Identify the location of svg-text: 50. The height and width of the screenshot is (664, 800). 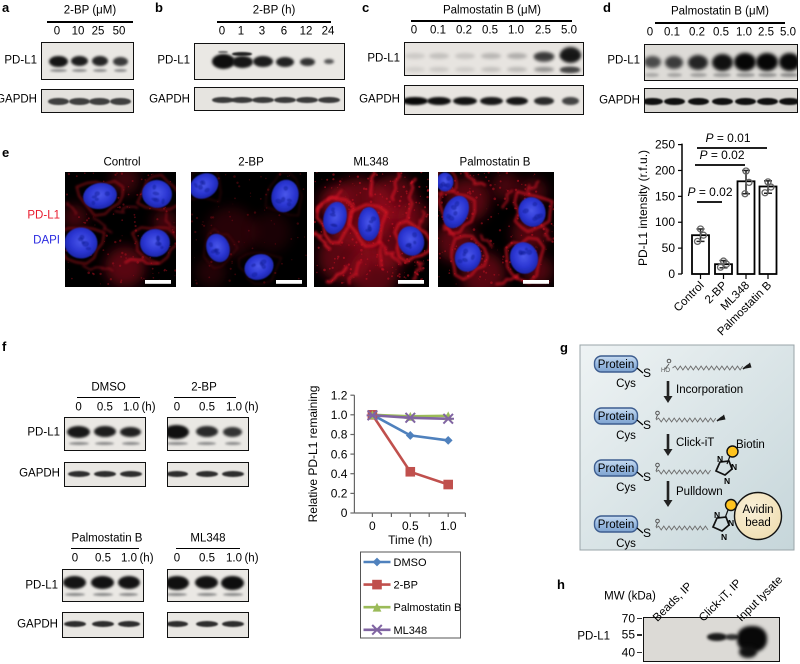
(669, 248).